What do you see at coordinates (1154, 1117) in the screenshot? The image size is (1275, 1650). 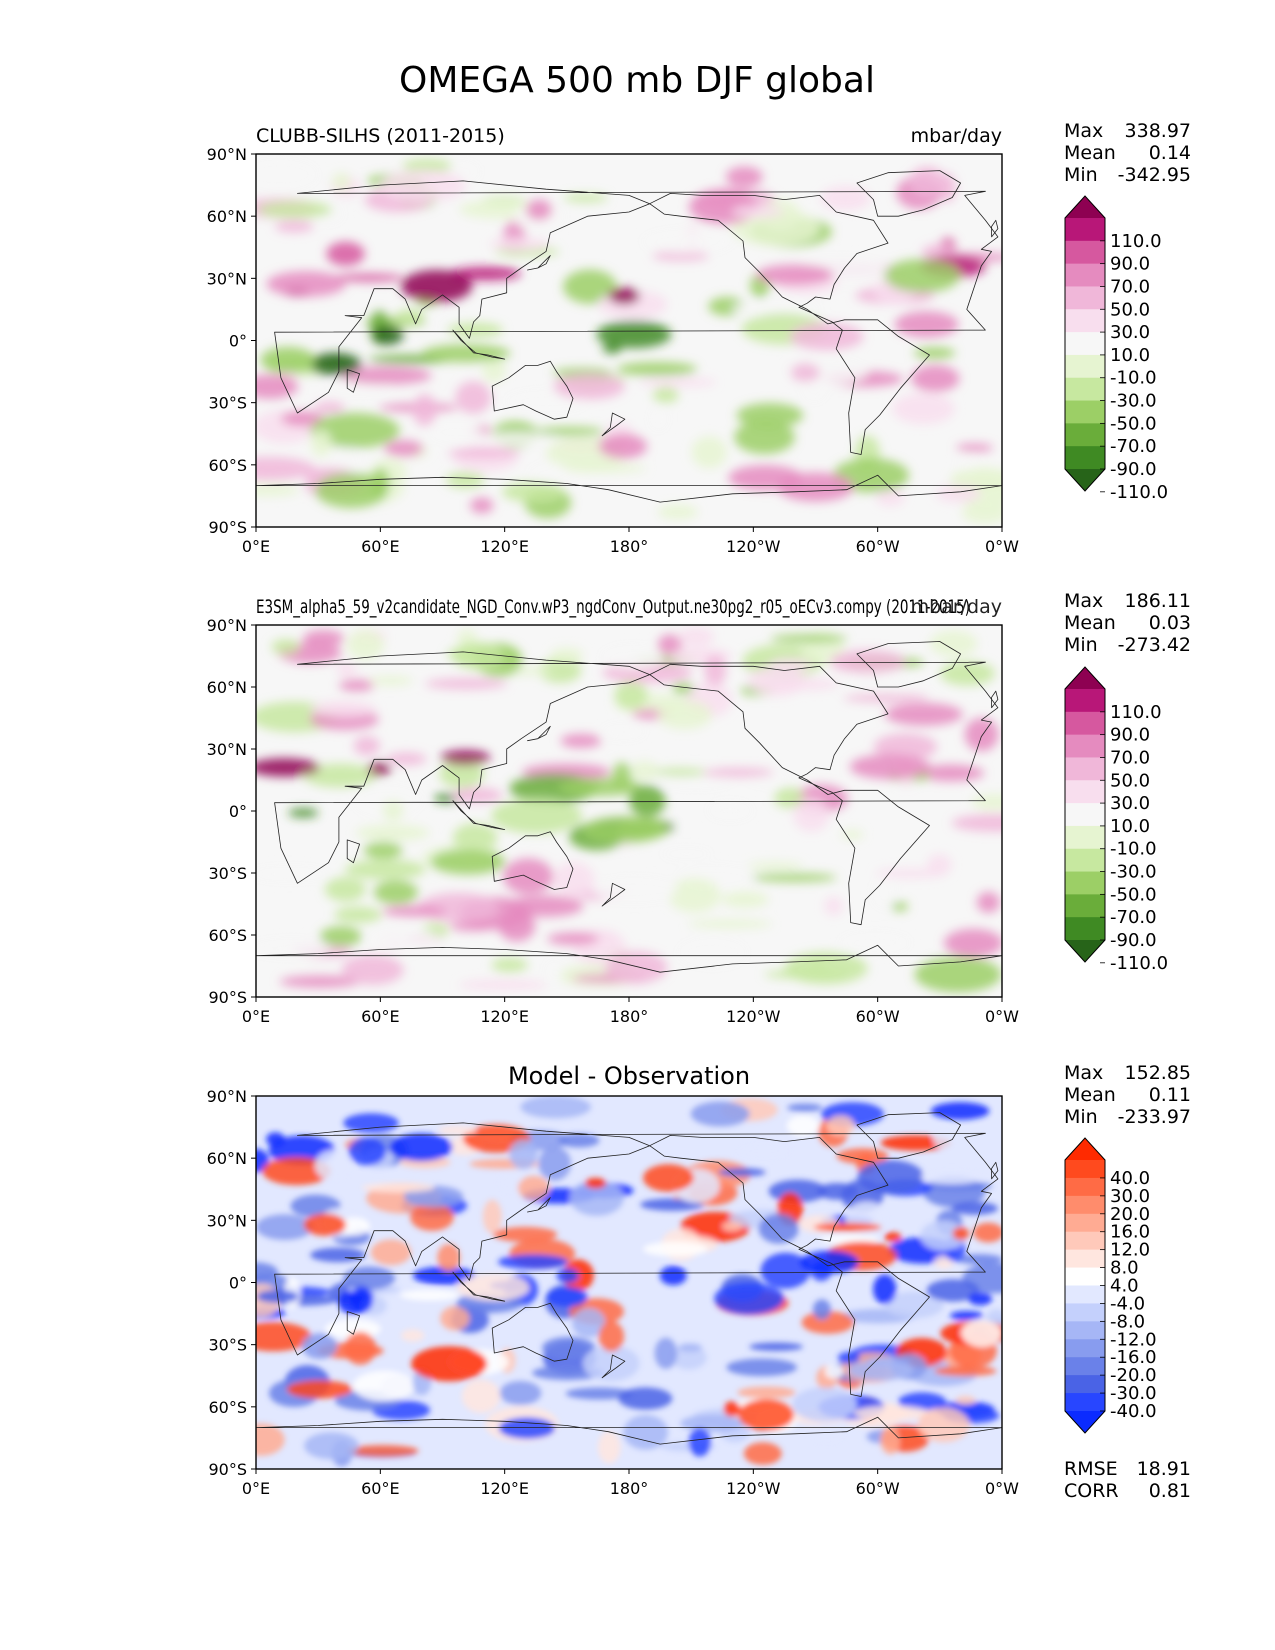 I see `stat-value-min: -233.97` at bounding box center [1154, 1117].